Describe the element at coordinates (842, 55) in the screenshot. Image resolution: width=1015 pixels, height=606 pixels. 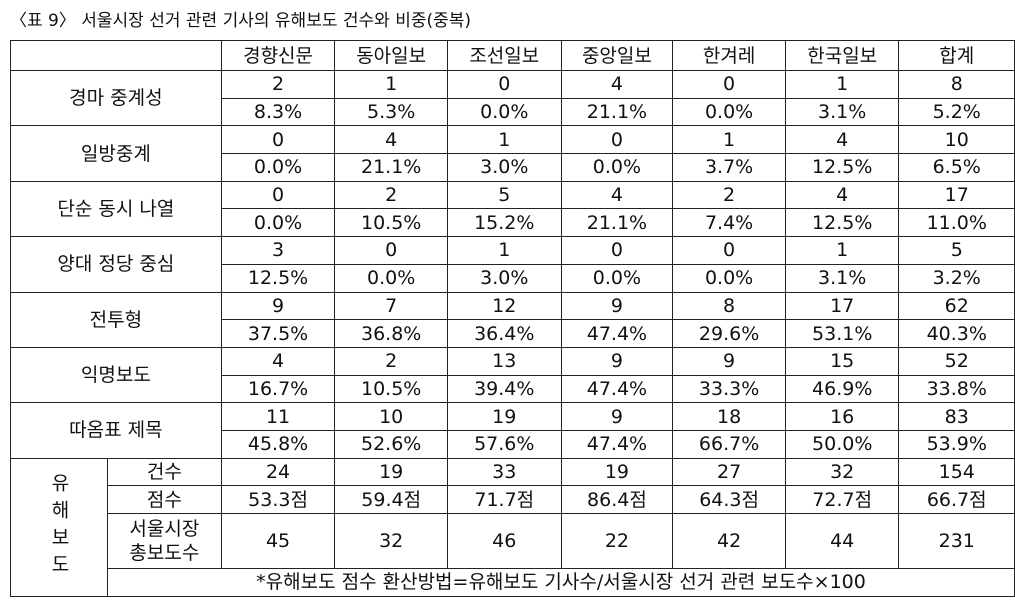
I see `column-header: 한국일보` at that location.